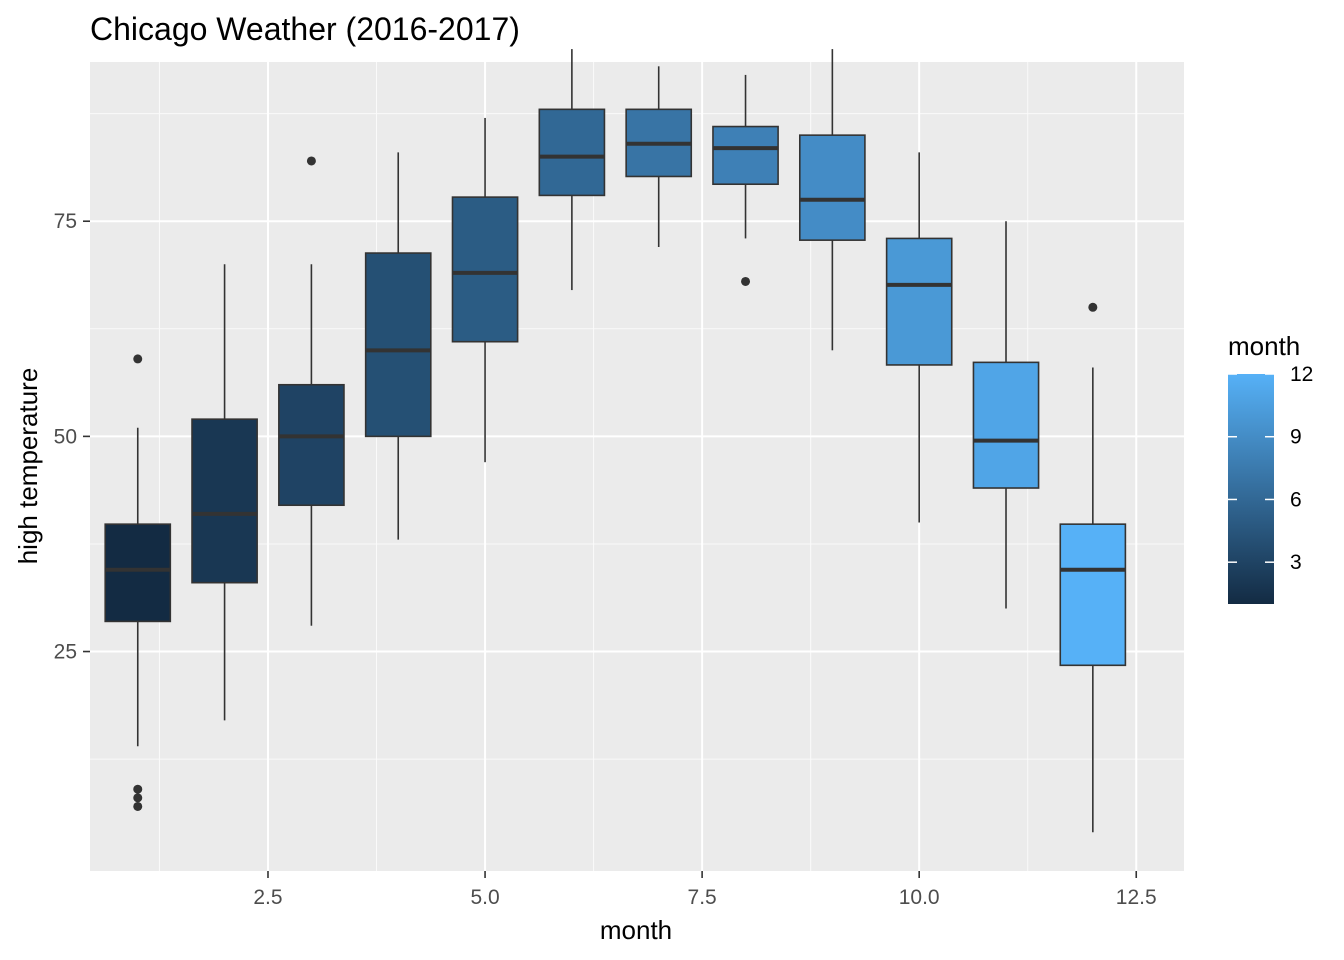  Describe the element at coordinates (28, 466) in the screenshot. I see `y-axis-title: high temperature` at that location.